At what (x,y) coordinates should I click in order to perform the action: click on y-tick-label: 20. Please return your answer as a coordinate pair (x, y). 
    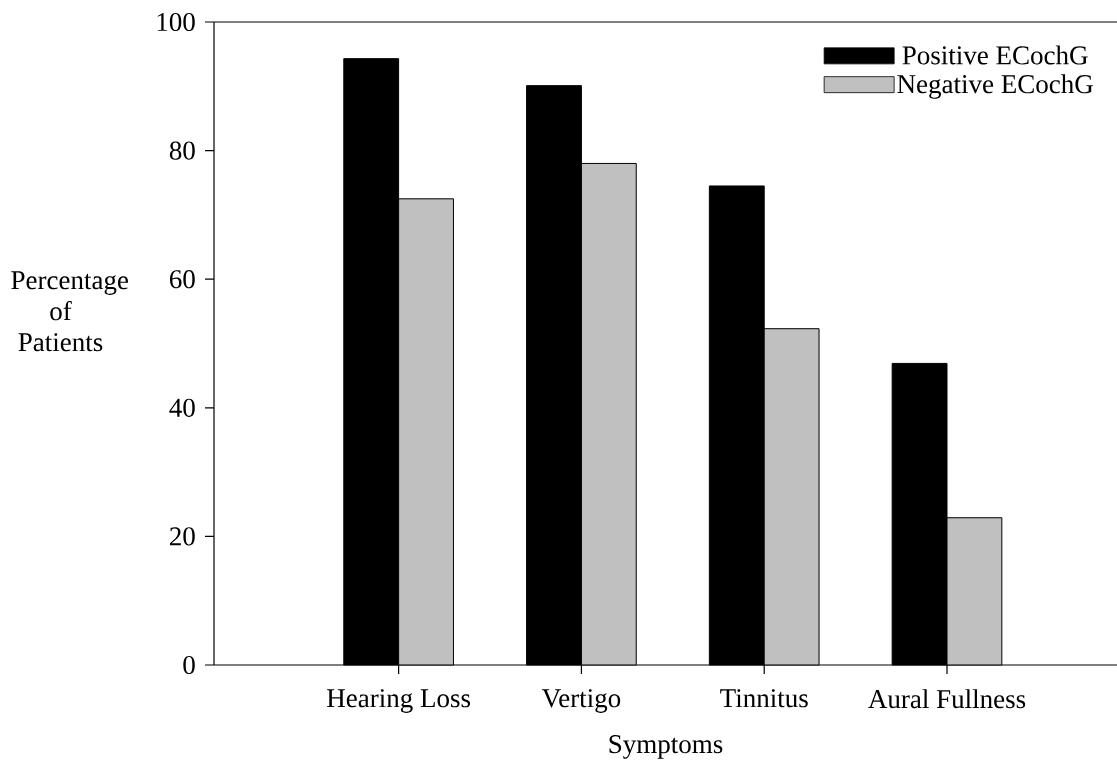
    Looking at the image, I should click on (182, 536).